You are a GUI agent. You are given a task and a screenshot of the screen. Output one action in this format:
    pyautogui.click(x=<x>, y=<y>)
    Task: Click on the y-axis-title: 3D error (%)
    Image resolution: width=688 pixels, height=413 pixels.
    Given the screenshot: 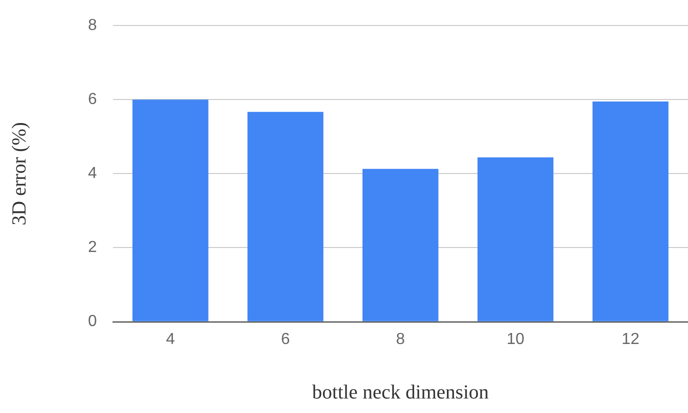 What is the action you would take?
    pyautogui.click(x=19, y=174)
    